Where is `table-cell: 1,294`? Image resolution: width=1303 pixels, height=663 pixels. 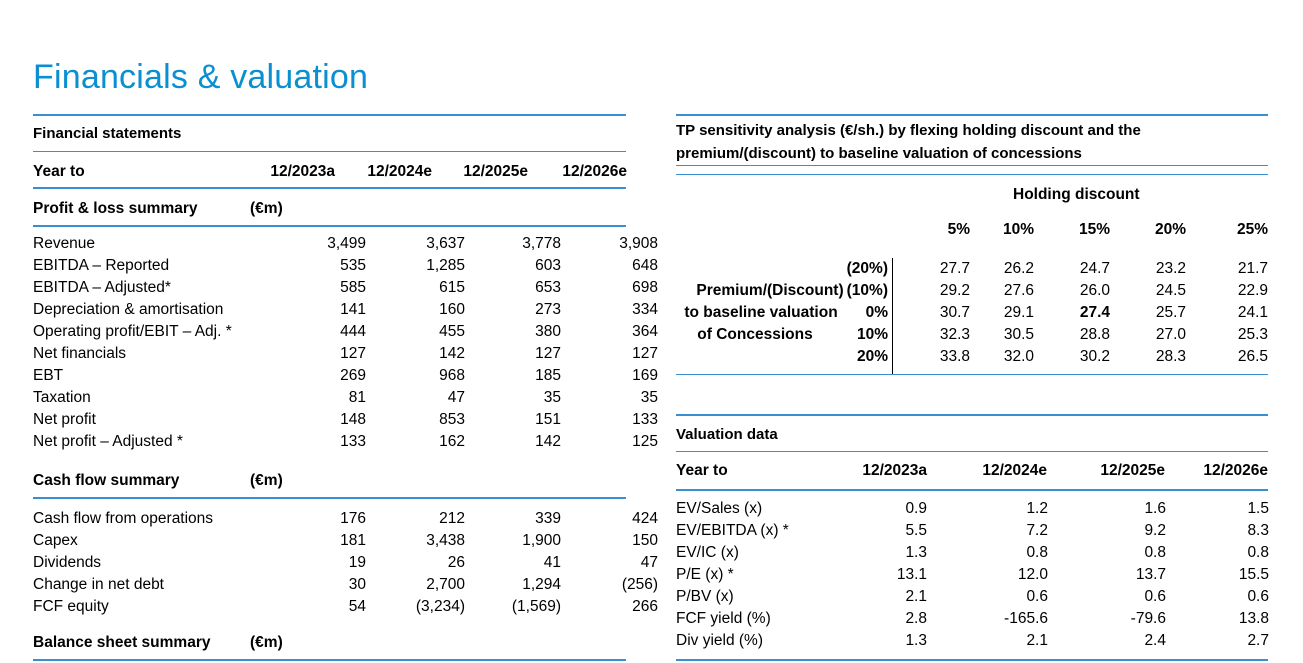
table-cell: 1,294 is located at coordinates (541, 584).